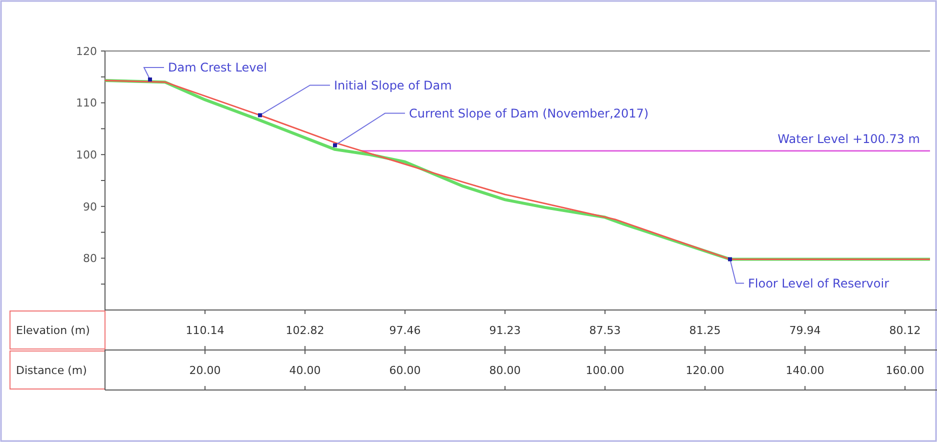 This screenshot has width=937, height=442. What do you see at coordinates (505, 370) in the screenshot?
I see `x-tick-label: 80.00` at bounding box center [505, 370].